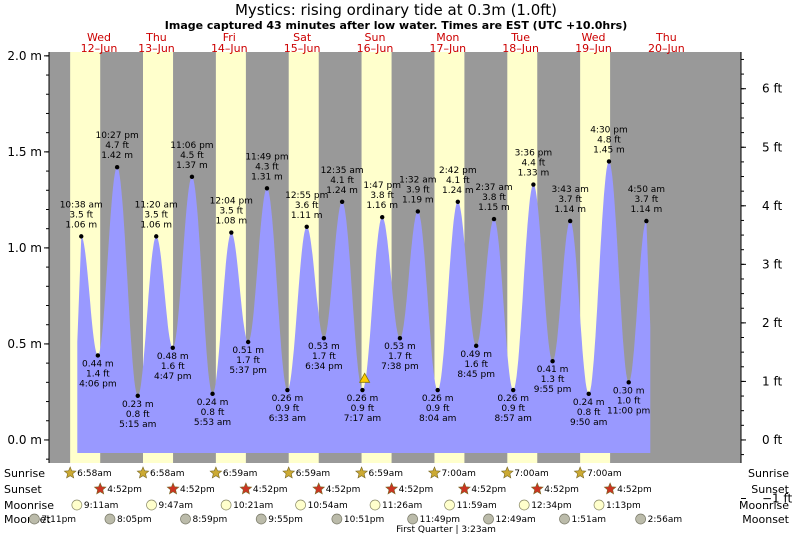 This screenshot has height=537, width=793. What do you see at coordinates (493, 188) in the screenshot?
I see `tide-time-label: 2:37 am` at bounding box center [493, 188].